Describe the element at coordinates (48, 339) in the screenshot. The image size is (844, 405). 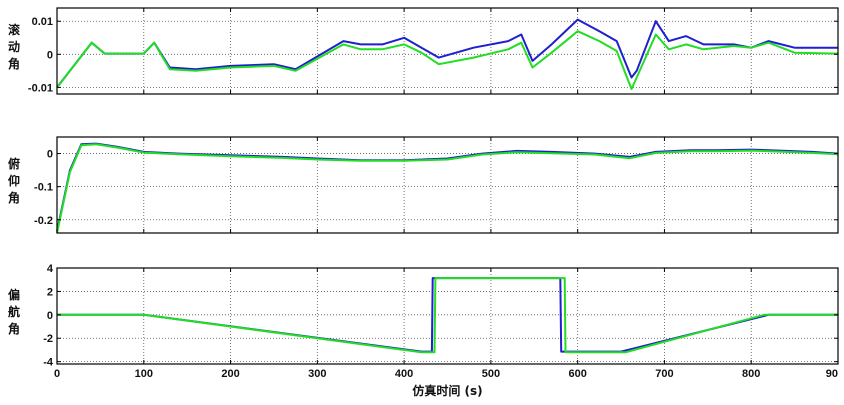
I see `y-tick-label: -2` at that location.